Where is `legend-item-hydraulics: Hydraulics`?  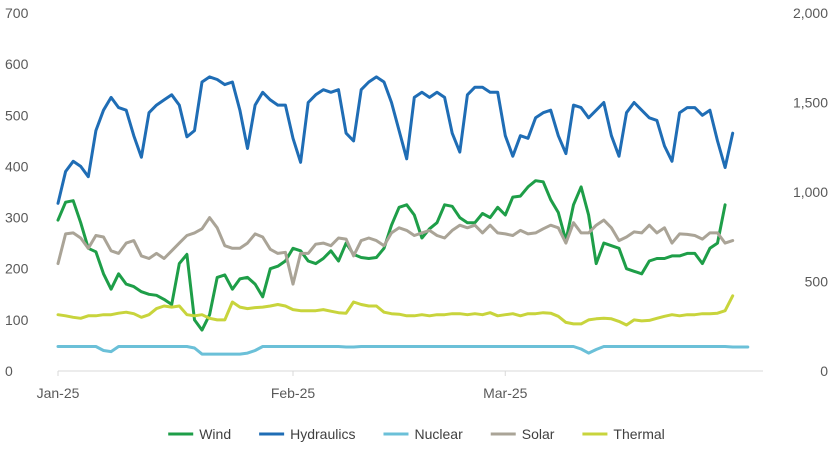 legend-item-hydraulics: Hydraulics is located at coordinates (307, 434).